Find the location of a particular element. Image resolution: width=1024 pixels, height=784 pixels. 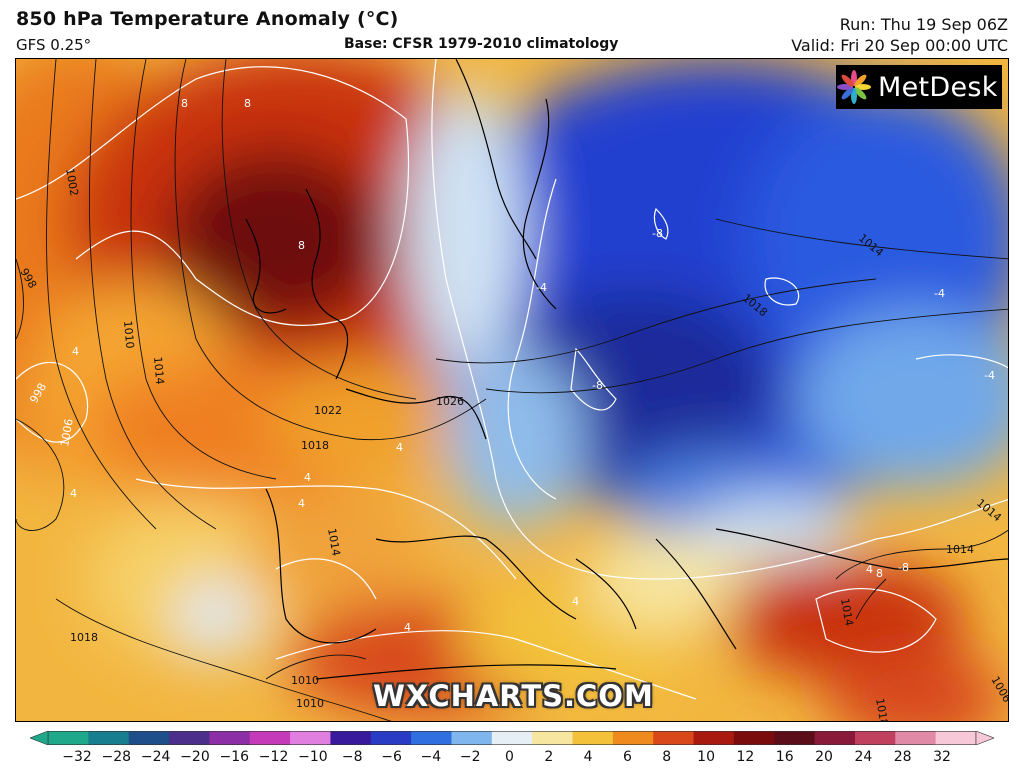

isobar-label: 1002 is located at coordinates (72, 182).